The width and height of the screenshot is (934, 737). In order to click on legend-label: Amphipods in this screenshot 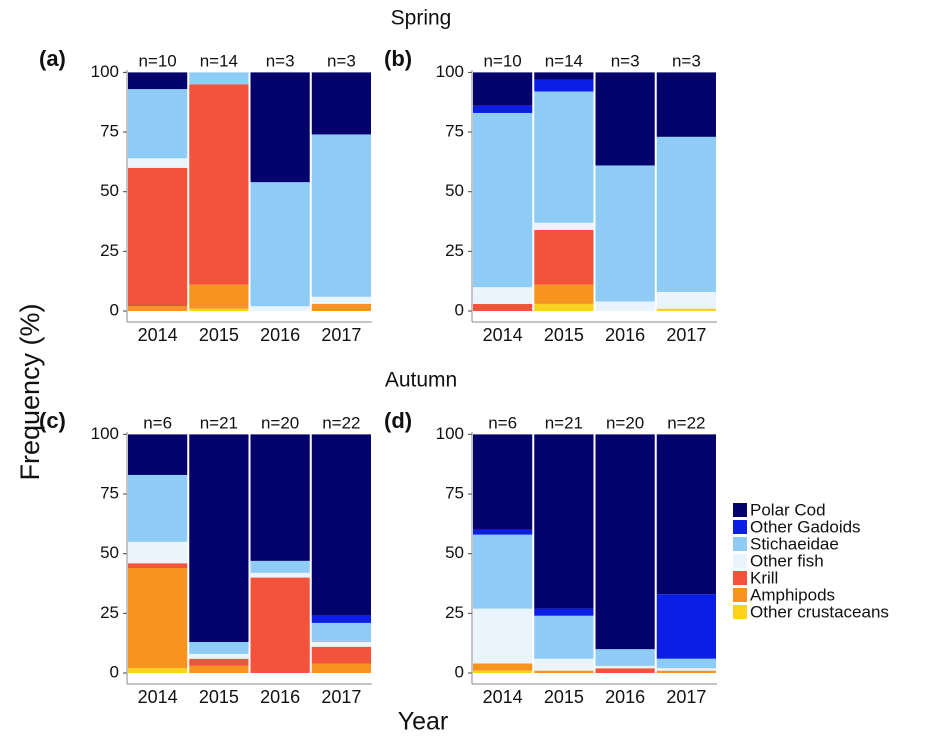, I will do `click(792, 594)`.